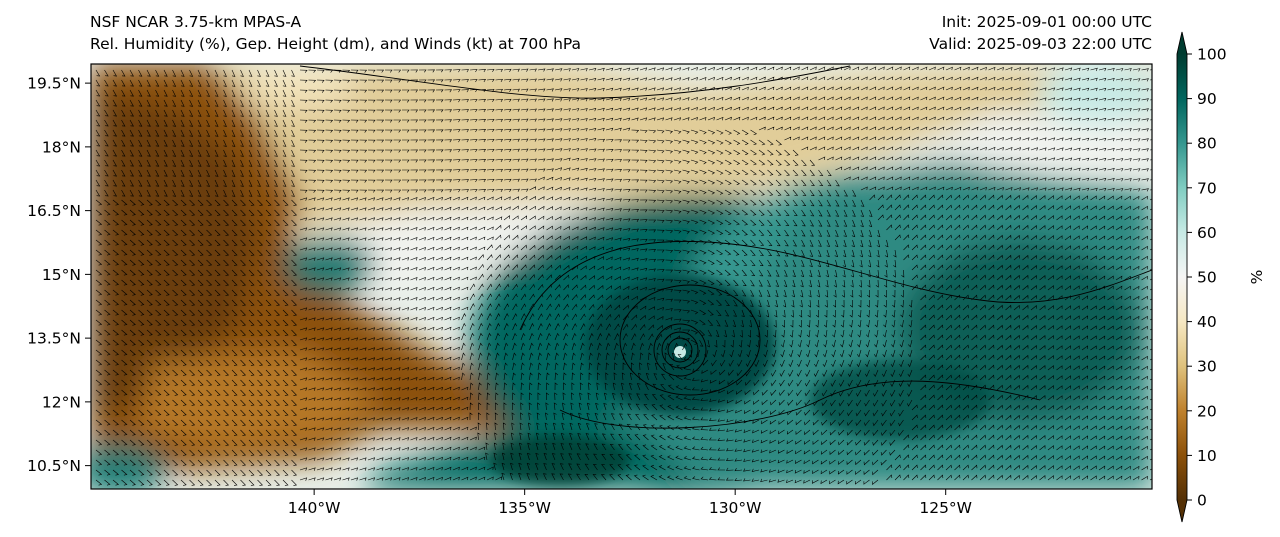 Image resolution: width=1280 pixels, height=537 pixels. I want to click on model-title: NSF NCAR 3.75-km MPAS-A, so click(196, 22).